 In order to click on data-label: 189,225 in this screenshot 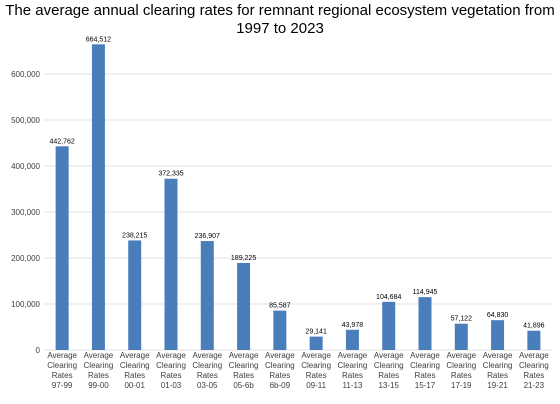, I will do `click(243, 258)`.